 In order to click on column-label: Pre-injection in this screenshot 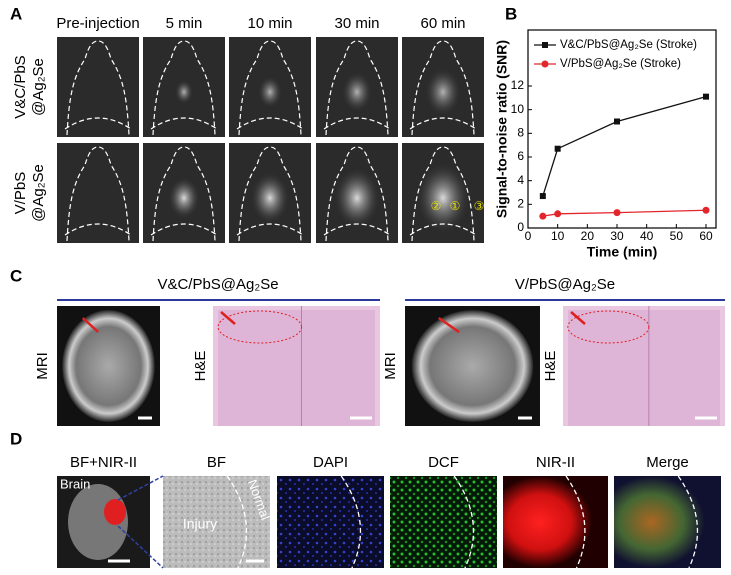, I will do `click(97, 23)`.